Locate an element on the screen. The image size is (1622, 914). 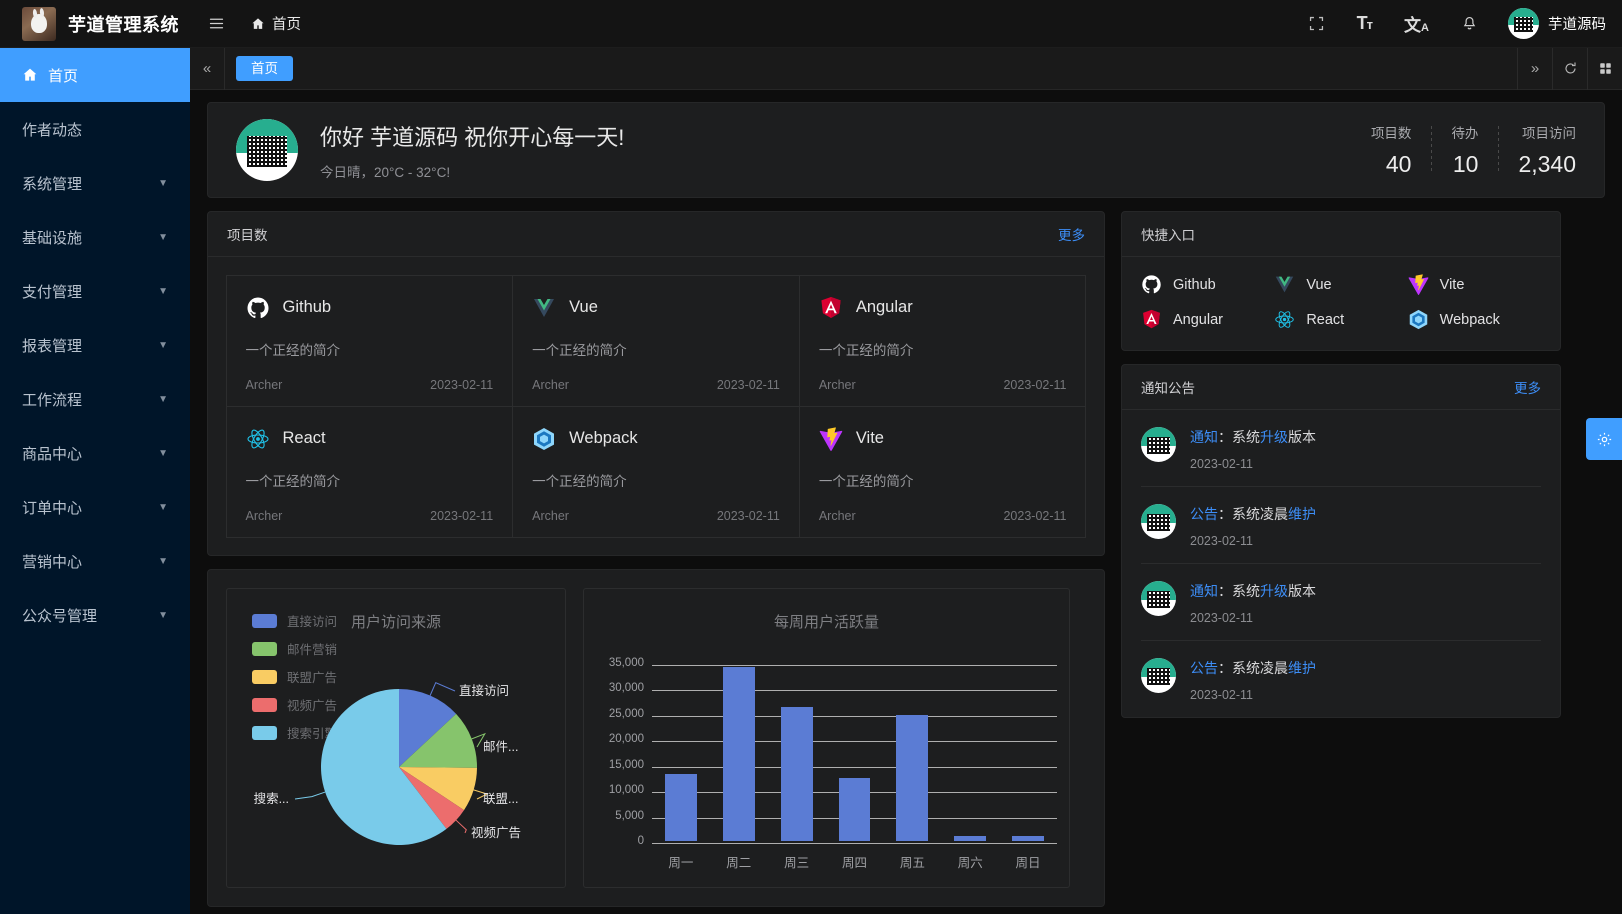
stat-label: 项目数 is located at coordinates (1391, 133).